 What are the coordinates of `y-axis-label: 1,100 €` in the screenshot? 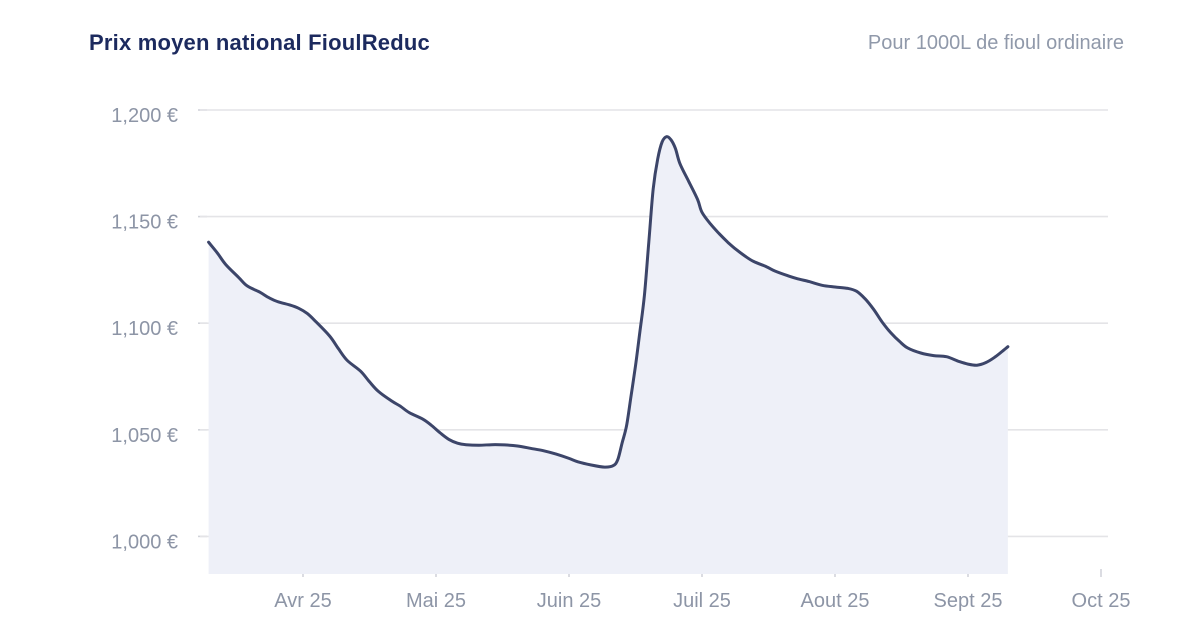 It's located at (144, 329).